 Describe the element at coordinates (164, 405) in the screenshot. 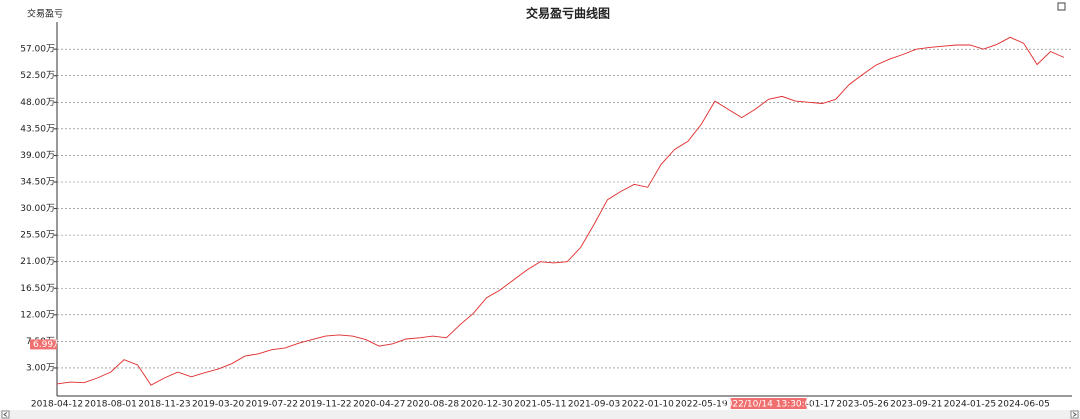

I see `x-tick-label: 2018-11-23` at that location.